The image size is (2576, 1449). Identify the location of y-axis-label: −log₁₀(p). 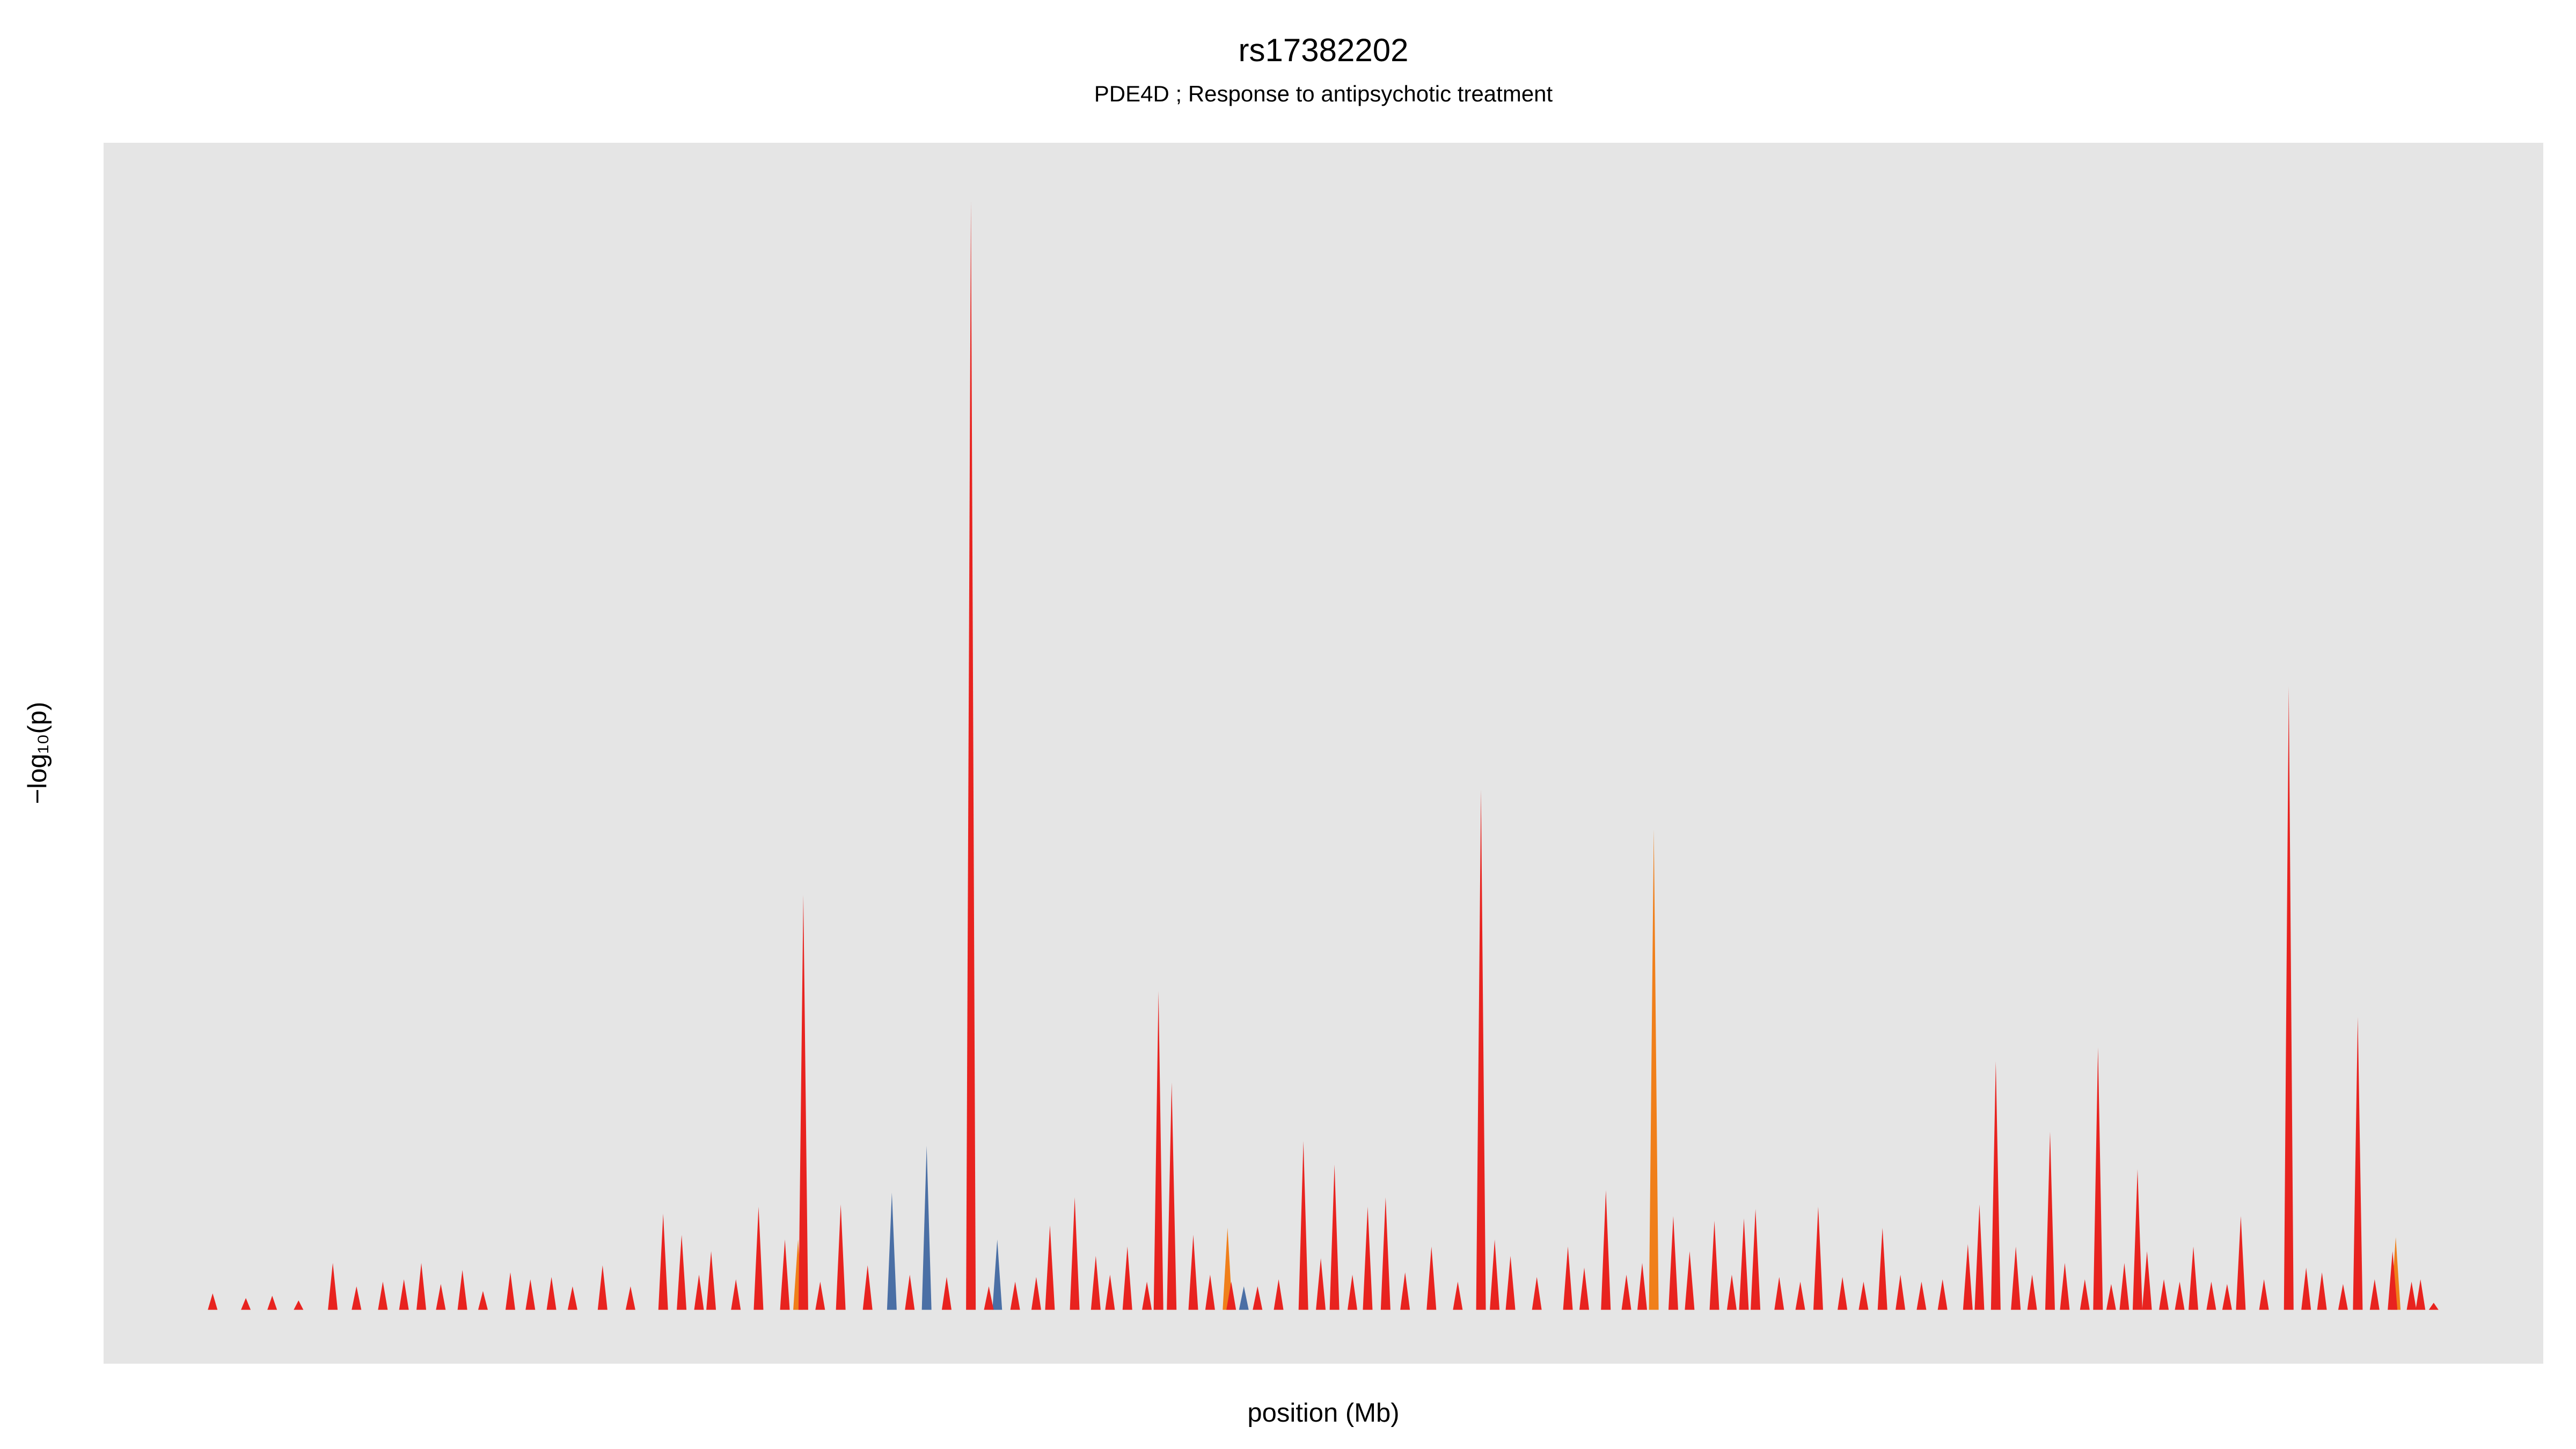
(37, 753).